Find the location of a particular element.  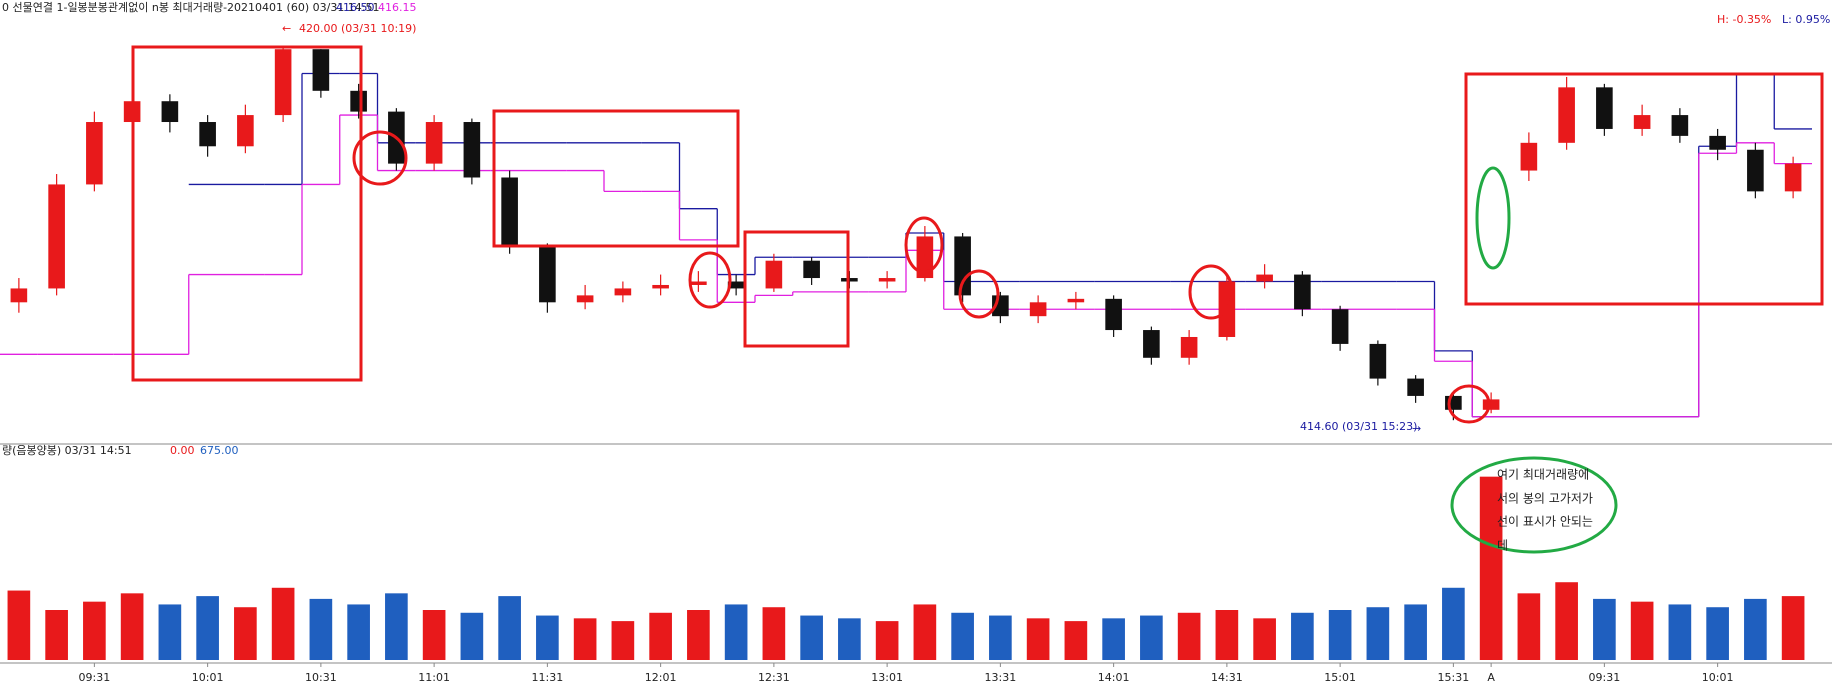

low-change: L: 0.95% is located at coordinates (1806, 19).